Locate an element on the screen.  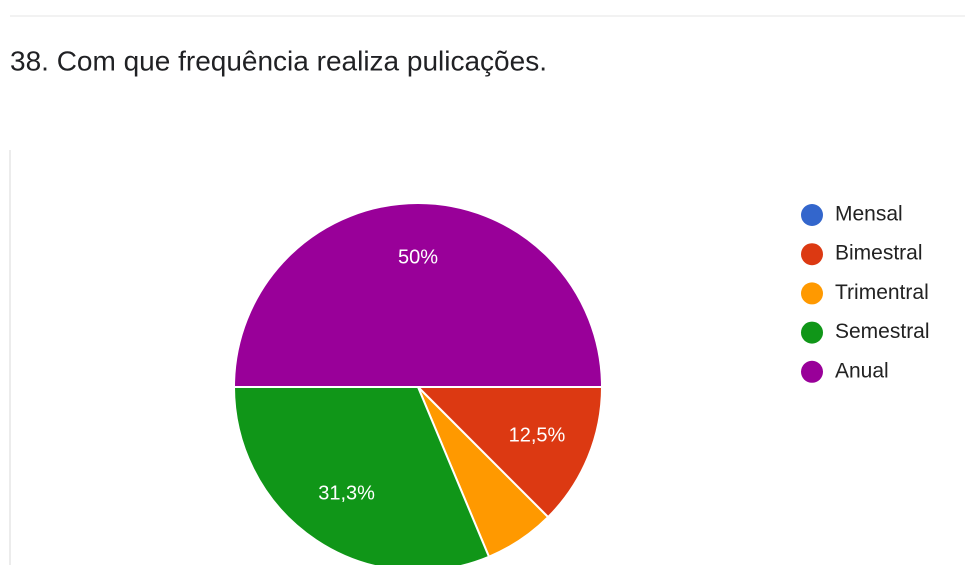
data-label: 50% is located at coordinates (418, 257).